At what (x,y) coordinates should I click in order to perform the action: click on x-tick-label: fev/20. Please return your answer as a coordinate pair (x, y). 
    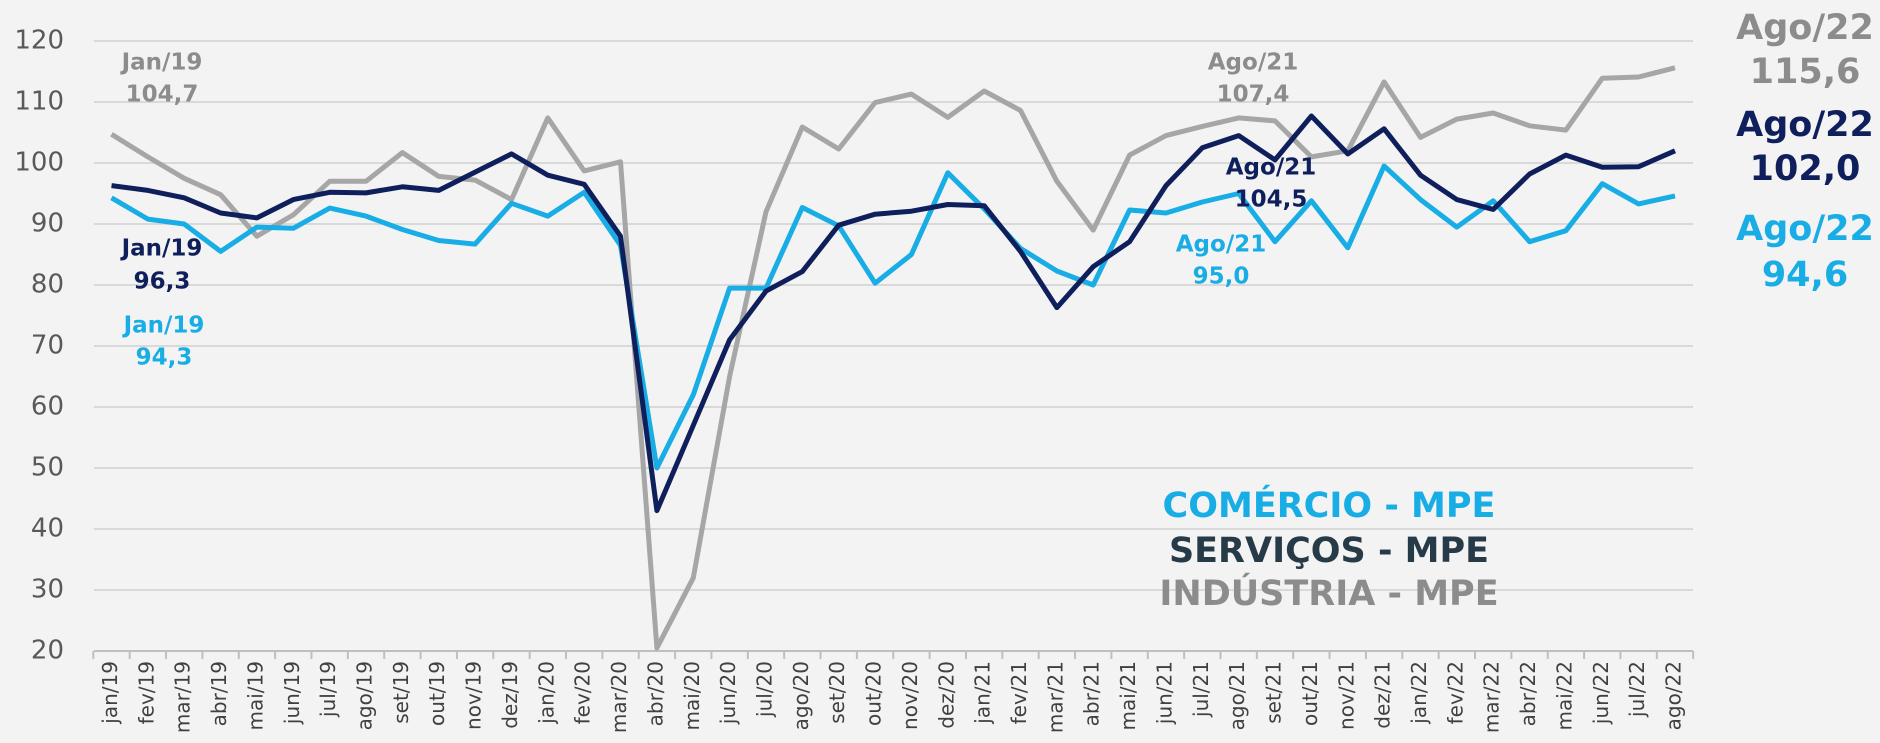
    Looking at the image, I should click on (583, 692).